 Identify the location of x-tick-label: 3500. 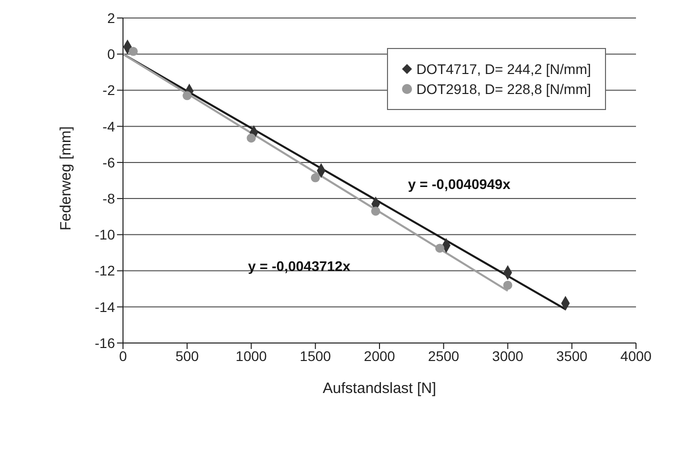
(572, 356).